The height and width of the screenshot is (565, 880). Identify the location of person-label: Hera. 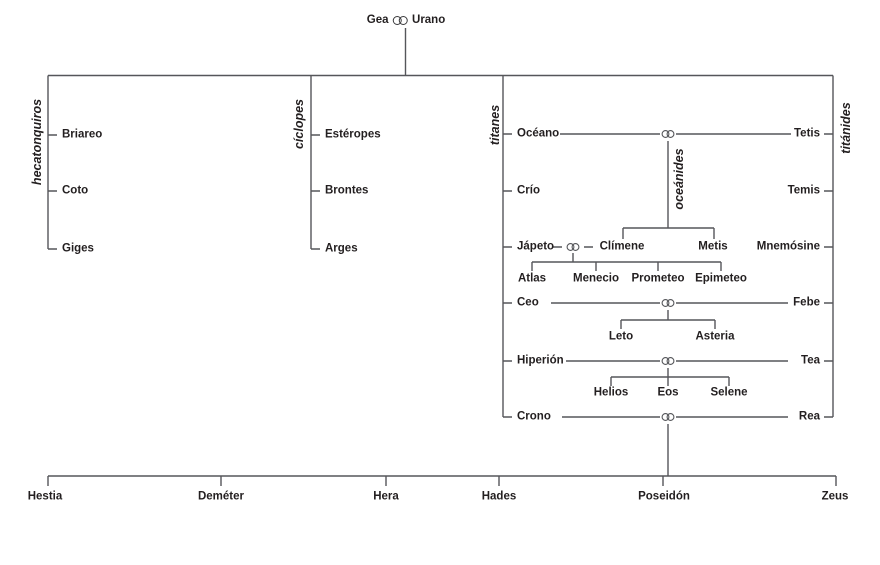
(386, 496).